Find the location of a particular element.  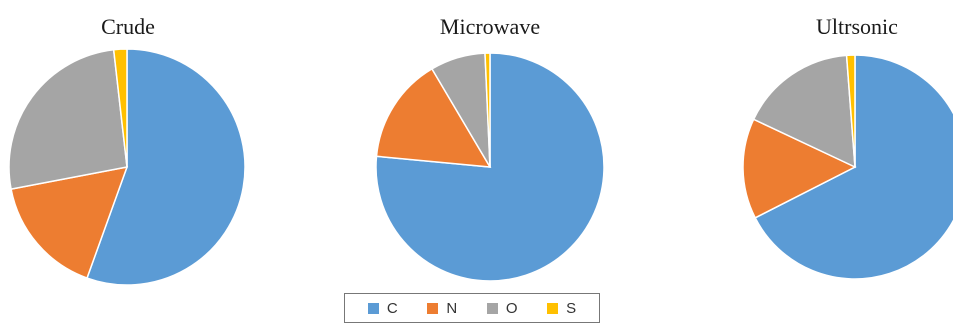

pie-slice-microwave-s is located at coordinates (487, 110).